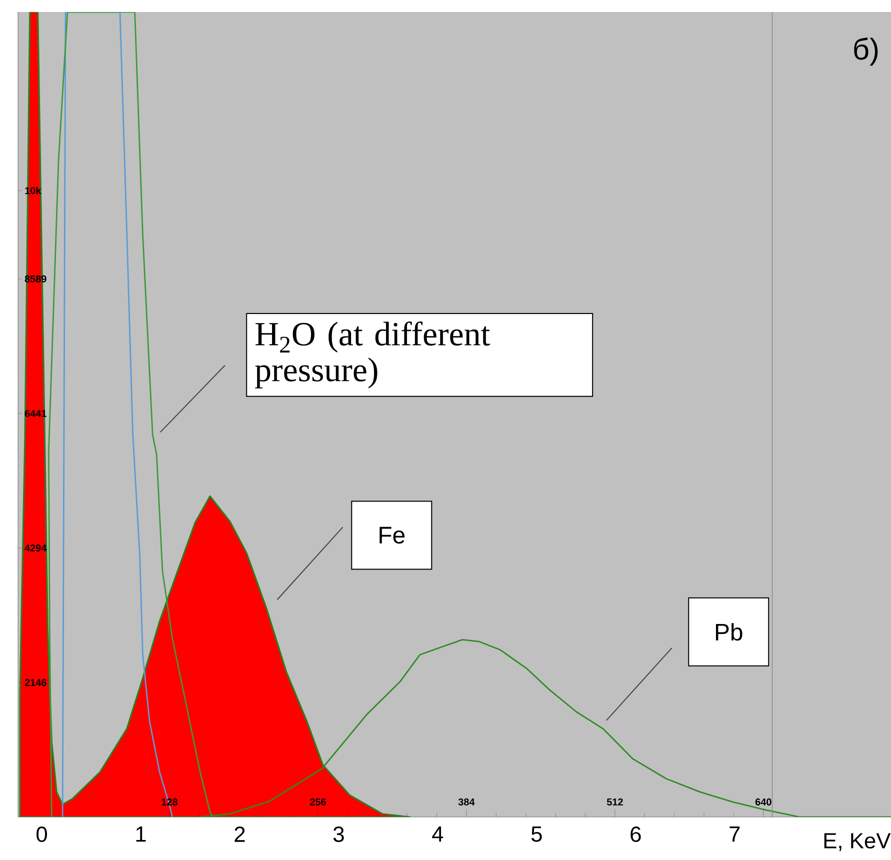 Image resolution: width=891 pixels, height=860 pixels. I want to click on x2-tick-label: 256, so click(318, 802).